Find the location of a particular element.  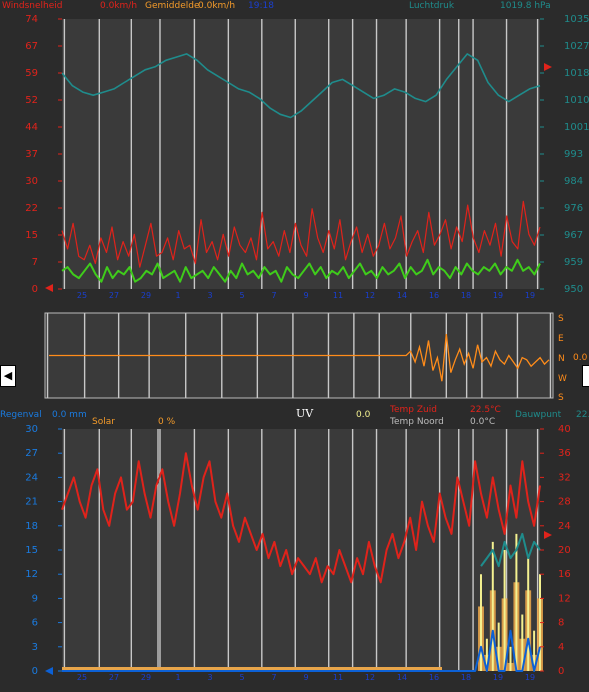

temp-right-ytick-6: 16 is located at coordinates (564, 574).